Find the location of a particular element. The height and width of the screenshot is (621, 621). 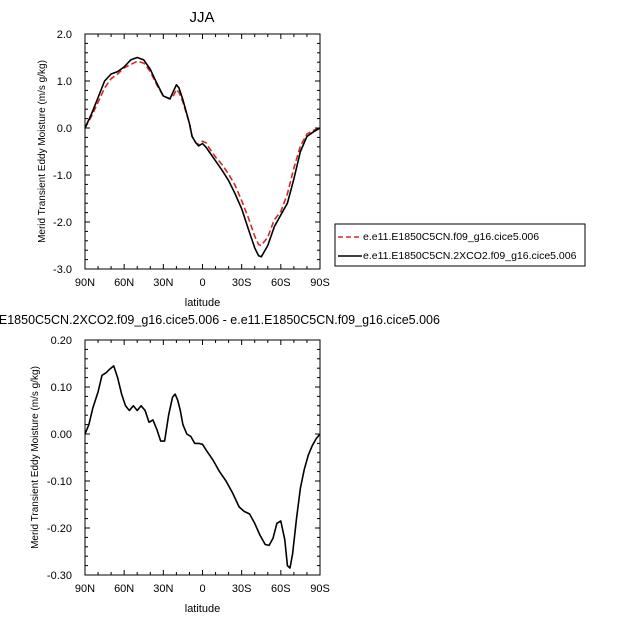

upper-y-tick-label: 2.0 is located at coordinates (64, 35).